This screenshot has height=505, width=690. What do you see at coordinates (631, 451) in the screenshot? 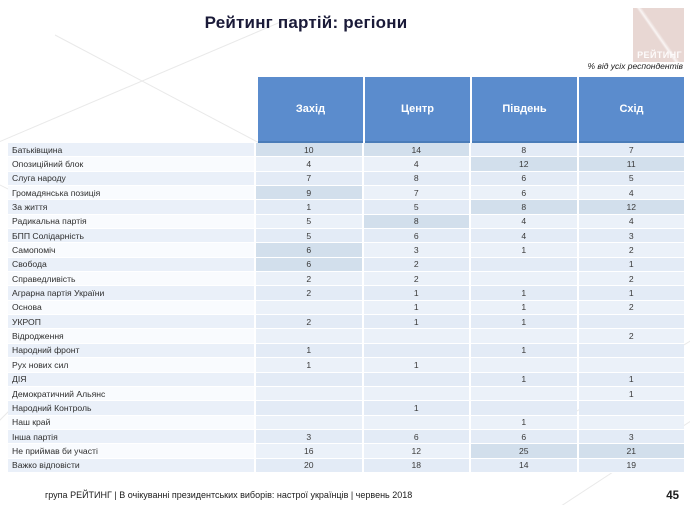
I see `value-cell: 21` at bounding box center [631, 451].